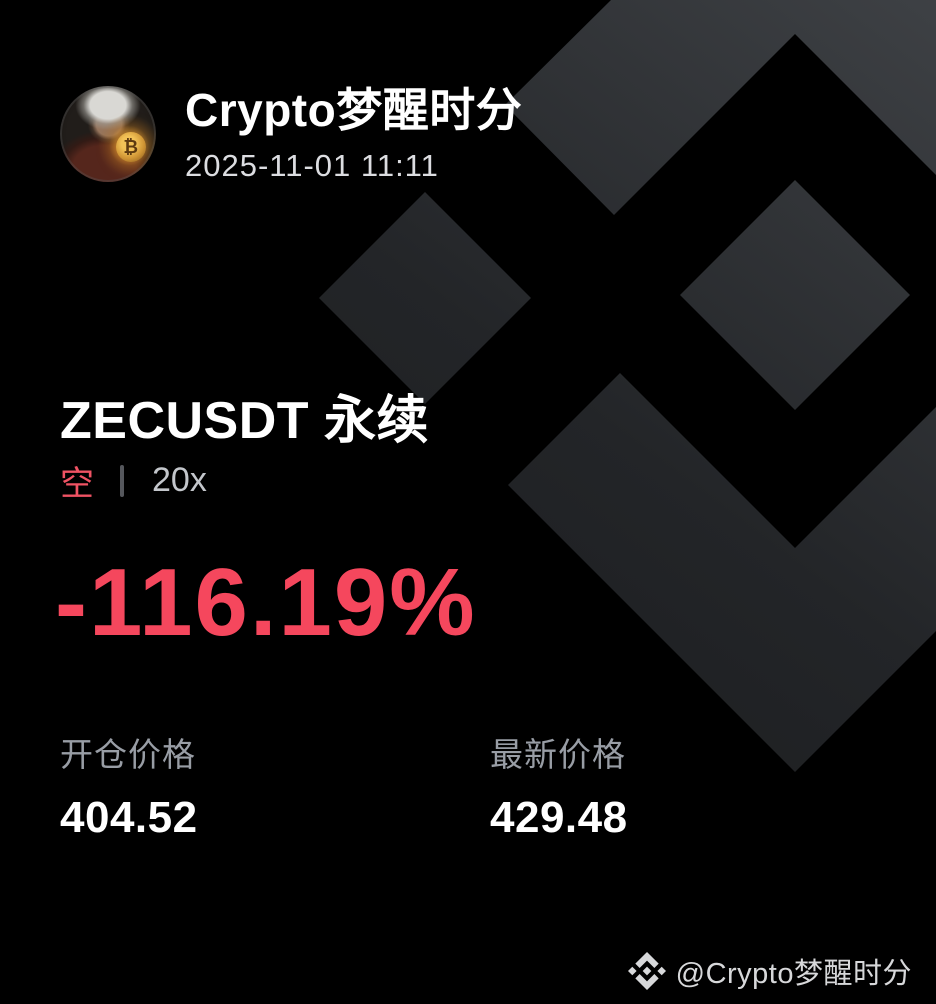 This screenshot has height=1004, width=936. I want to click on side-leverage-row: 空 20x, so click(133, 480).